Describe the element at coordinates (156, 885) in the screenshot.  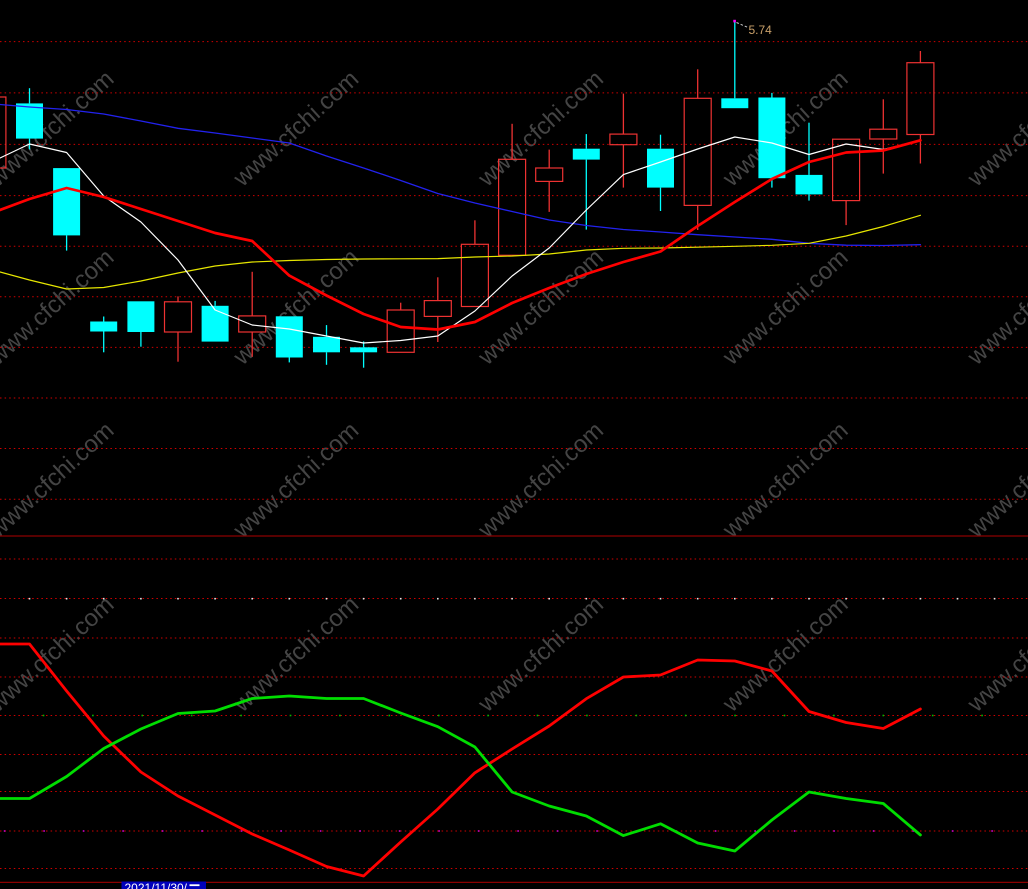
I see `svg-text: 2021/11/30/` at that location.